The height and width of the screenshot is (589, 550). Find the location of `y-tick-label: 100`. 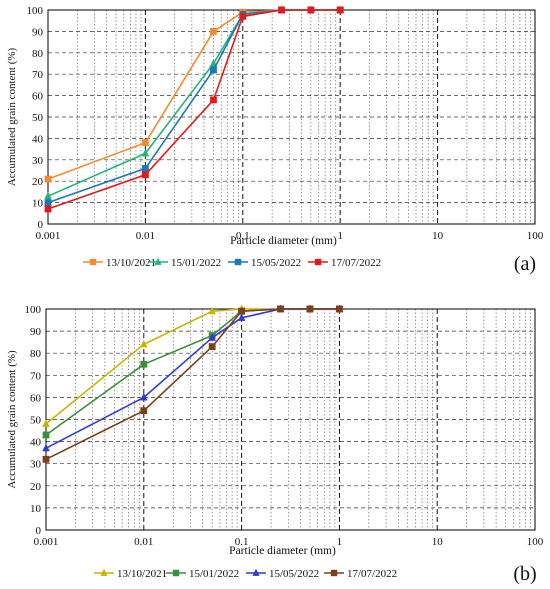

y-tick-label: 100 is located at coordinates (35, 11).